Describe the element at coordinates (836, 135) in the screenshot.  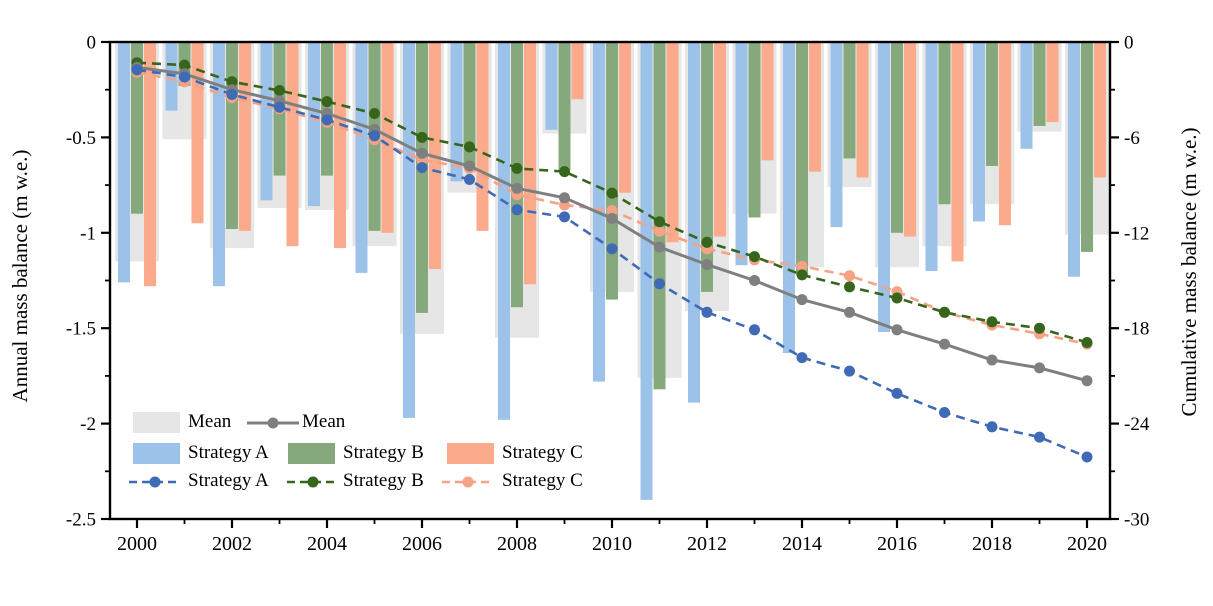
I see `bar-strategy-a-2015` at that location.